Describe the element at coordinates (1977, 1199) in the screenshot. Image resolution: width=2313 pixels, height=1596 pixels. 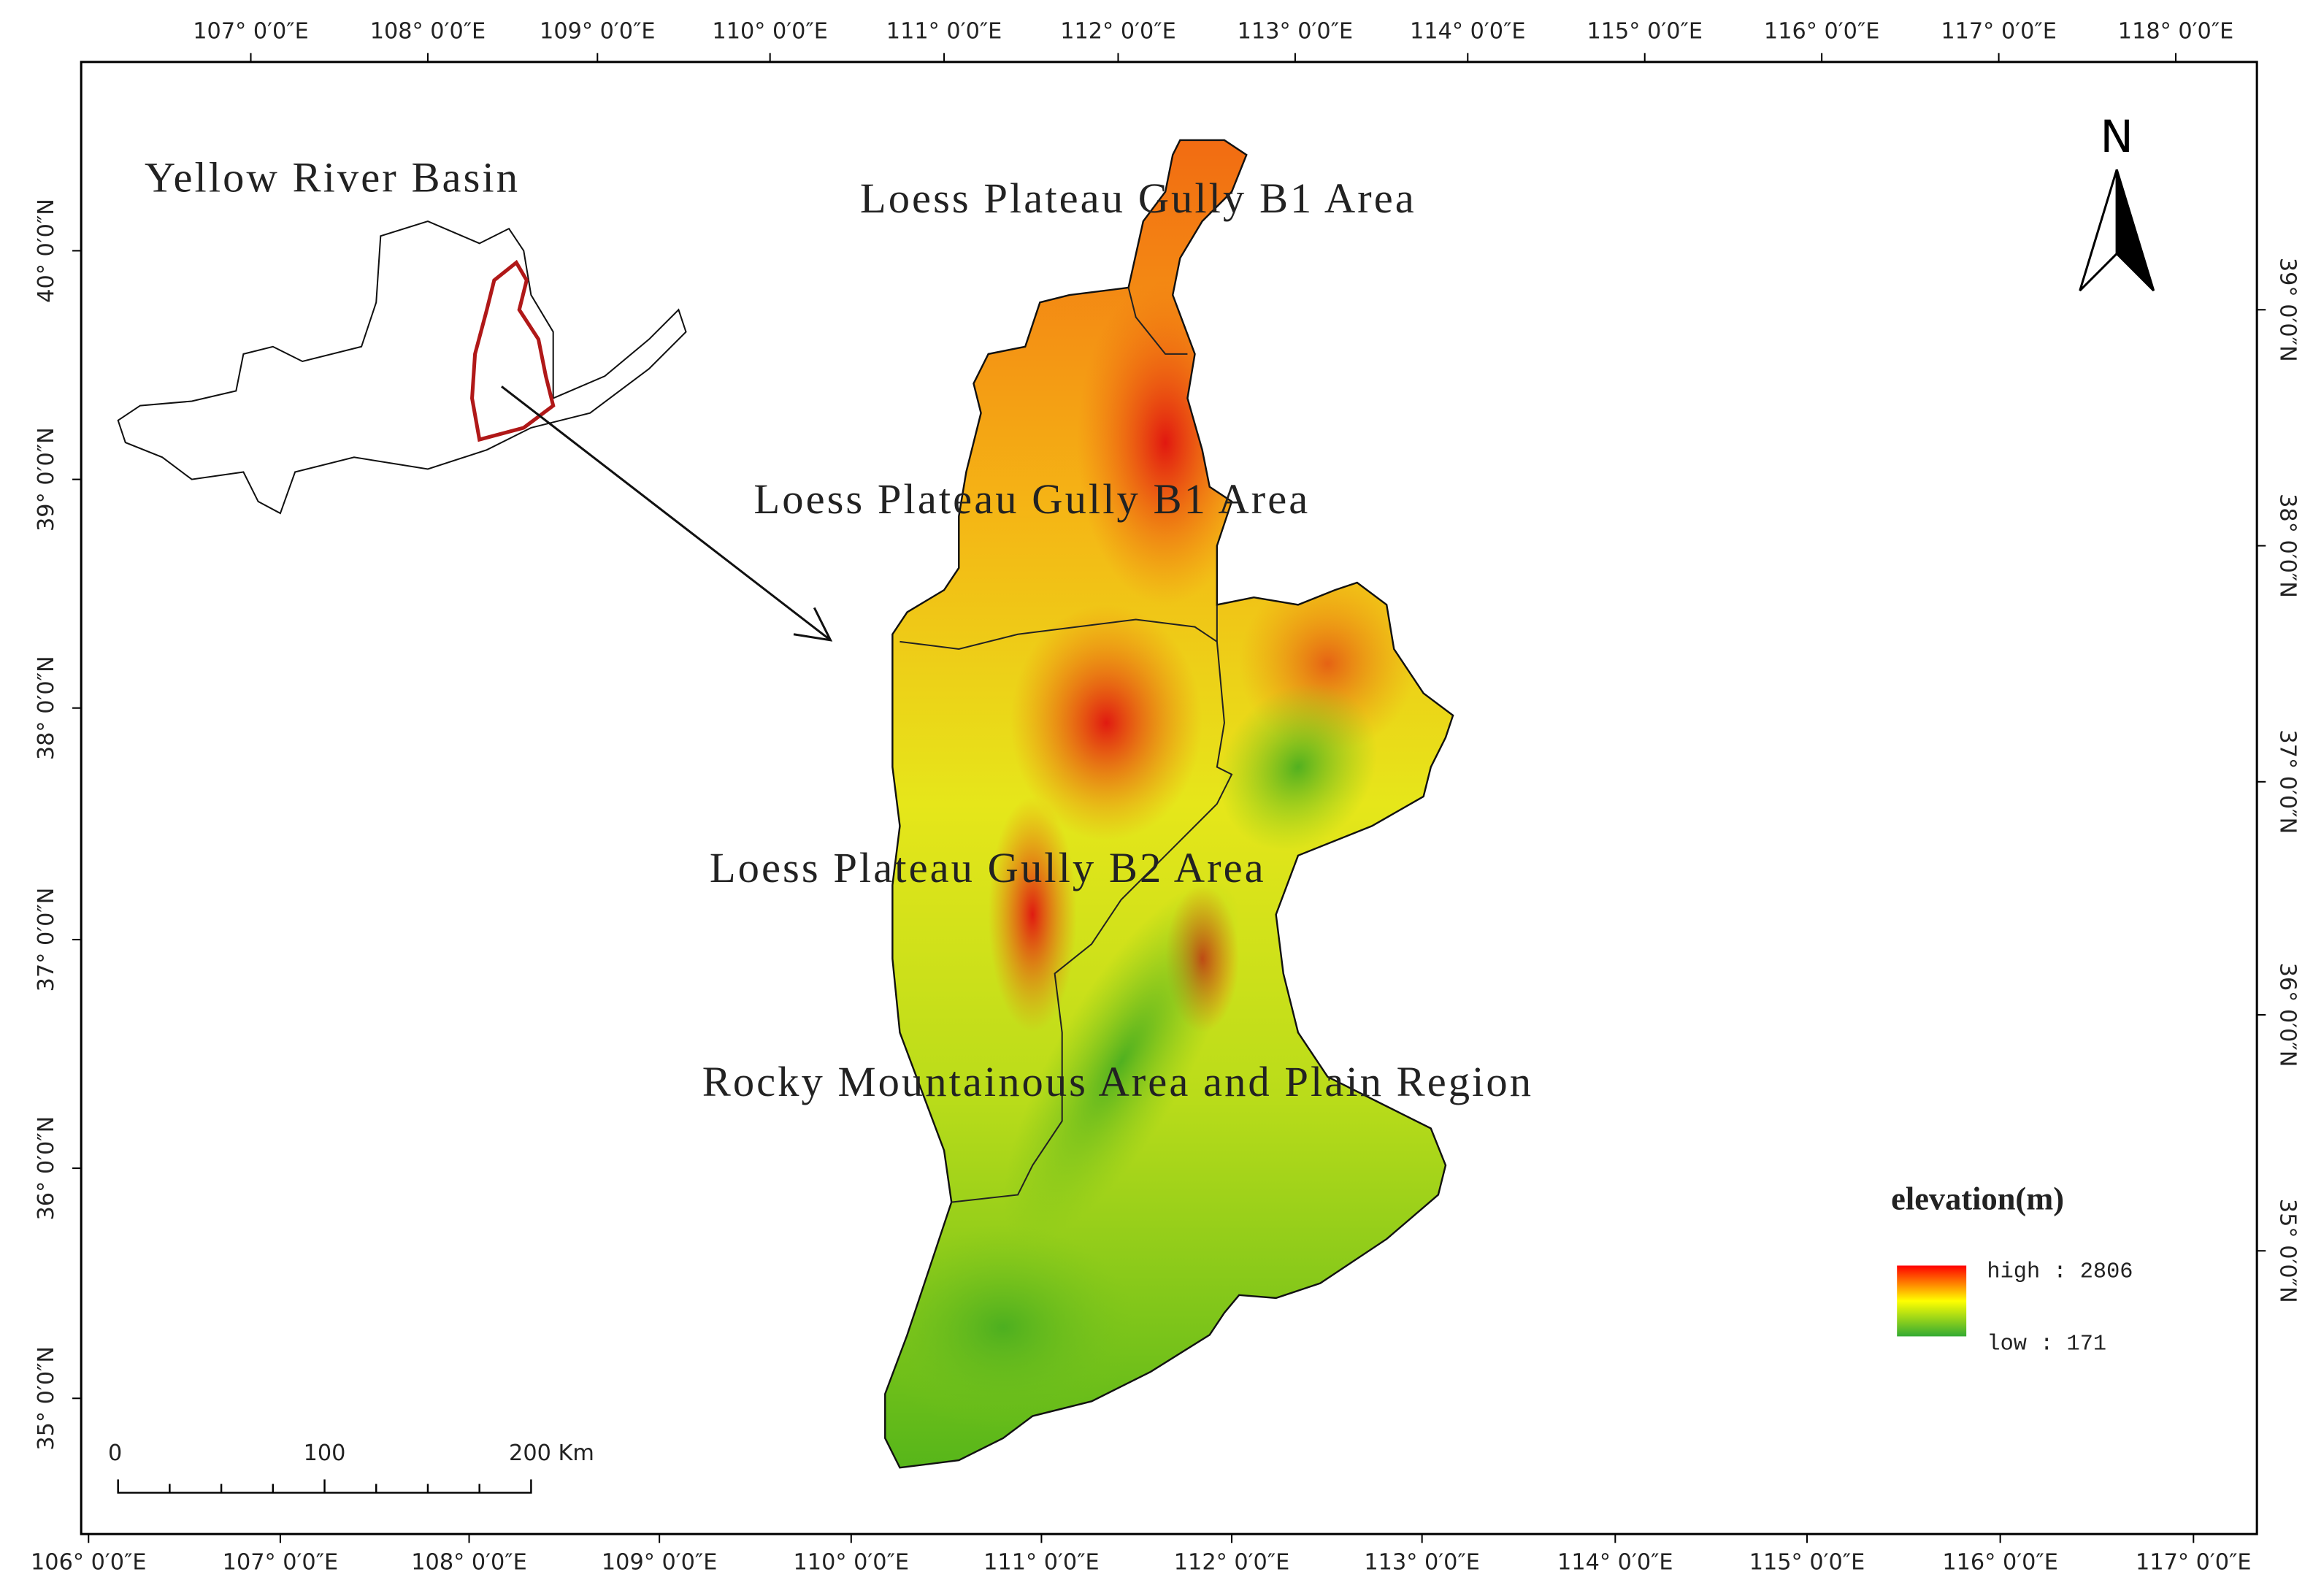
I see `legend-title: elevation(m)` at that location.